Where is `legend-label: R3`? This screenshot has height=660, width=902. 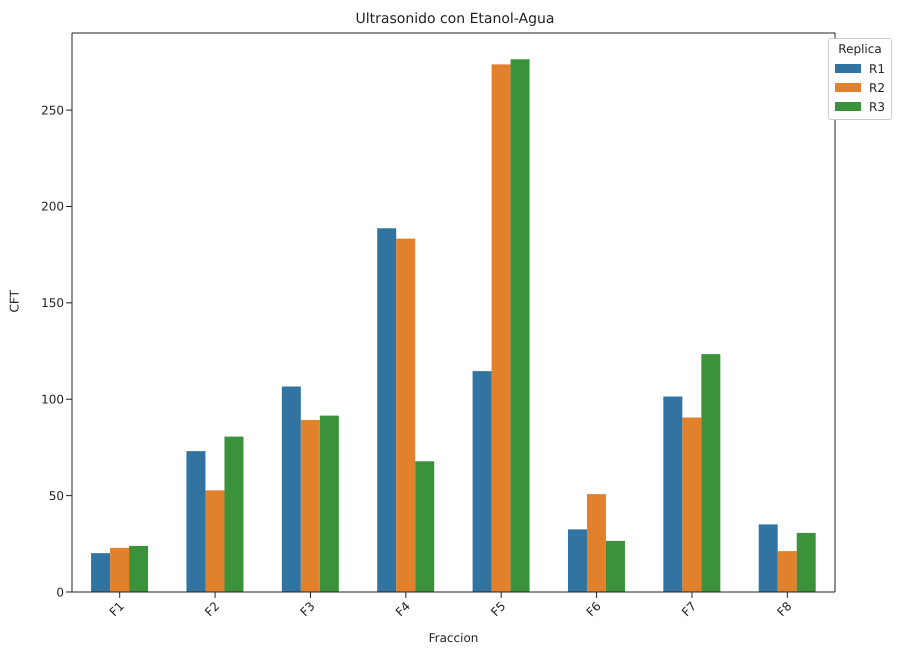 legend-label: R3 is located at coordinates (877, 107).